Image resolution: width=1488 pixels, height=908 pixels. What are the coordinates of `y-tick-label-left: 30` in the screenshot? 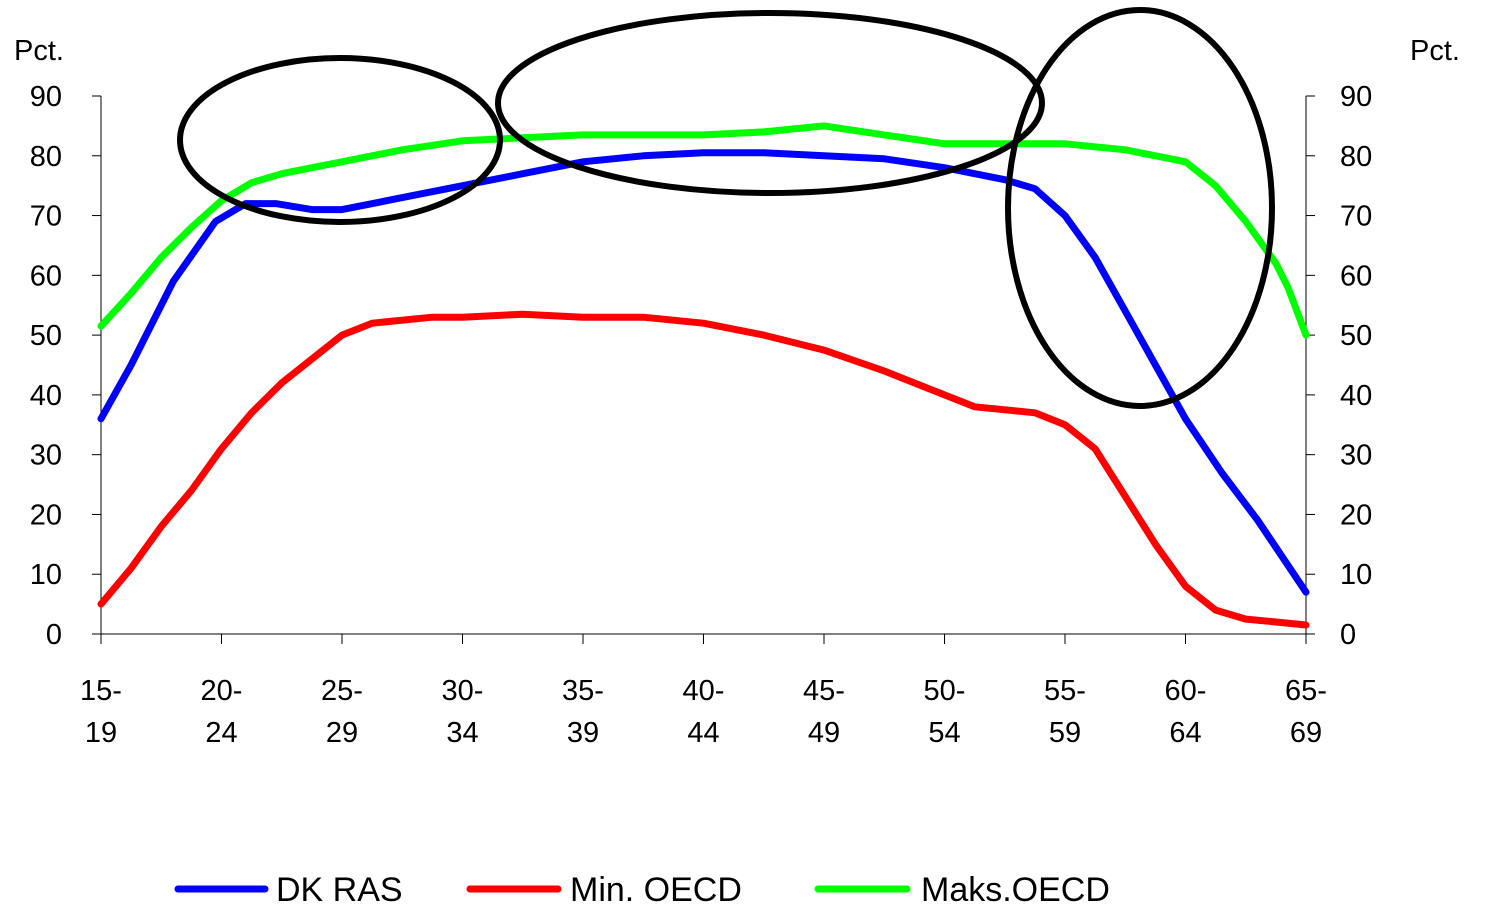 It's located at (46, 456).